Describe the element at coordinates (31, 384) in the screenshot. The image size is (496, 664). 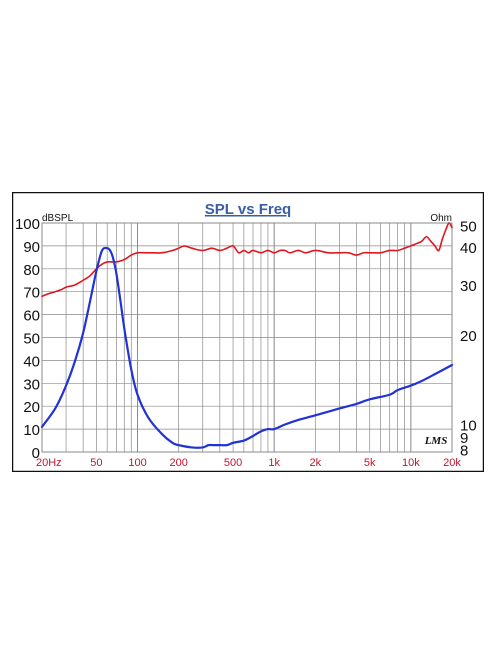
I see `y-left-tick-label: 30` at that location.